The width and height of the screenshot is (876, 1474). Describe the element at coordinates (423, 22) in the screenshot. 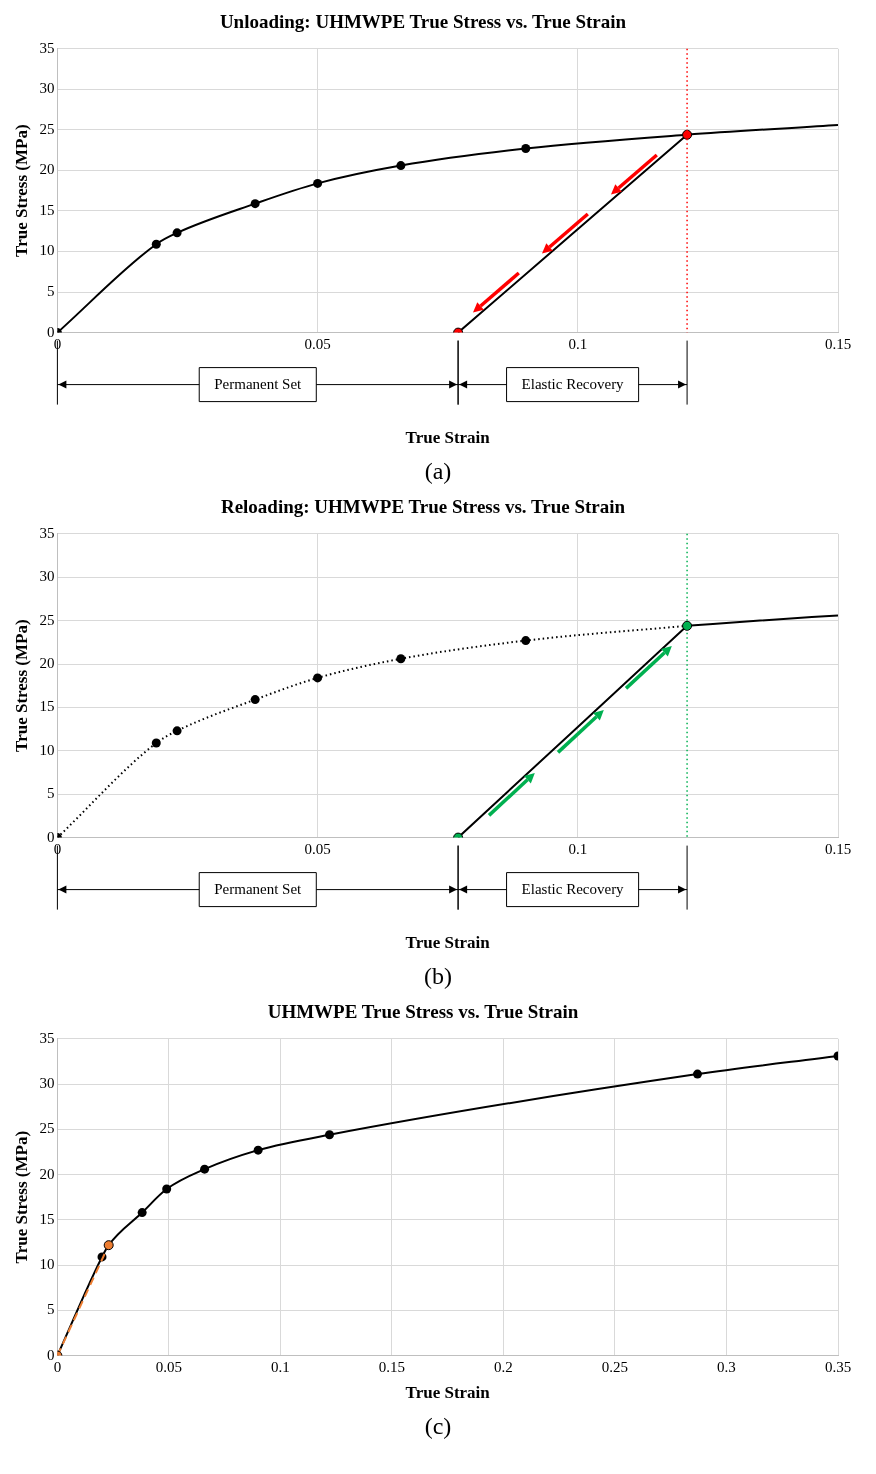

I see `chart-title: Unloading: UHMWPE True Stress vs. True Strain` at that location.